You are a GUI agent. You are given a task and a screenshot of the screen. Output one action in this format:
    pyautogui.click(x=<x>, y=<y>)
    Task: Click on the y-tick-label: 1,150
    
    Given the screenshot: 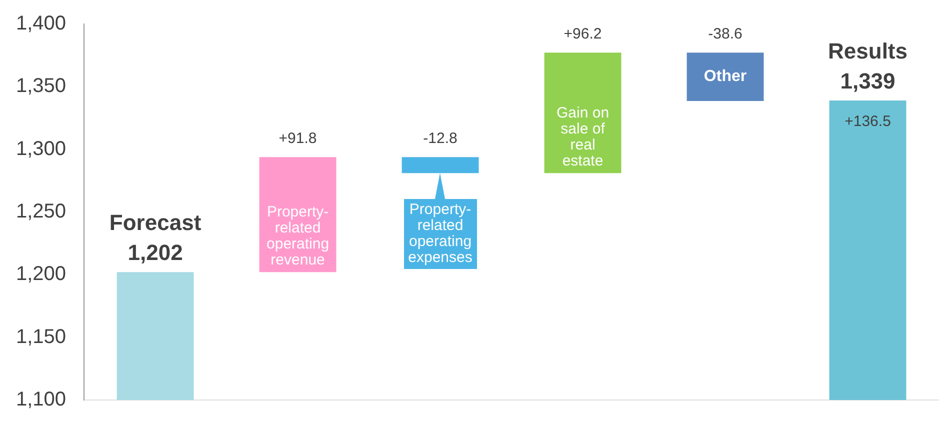 What is the action you would take?
    pyautogui.click(x=41, y=337)
    